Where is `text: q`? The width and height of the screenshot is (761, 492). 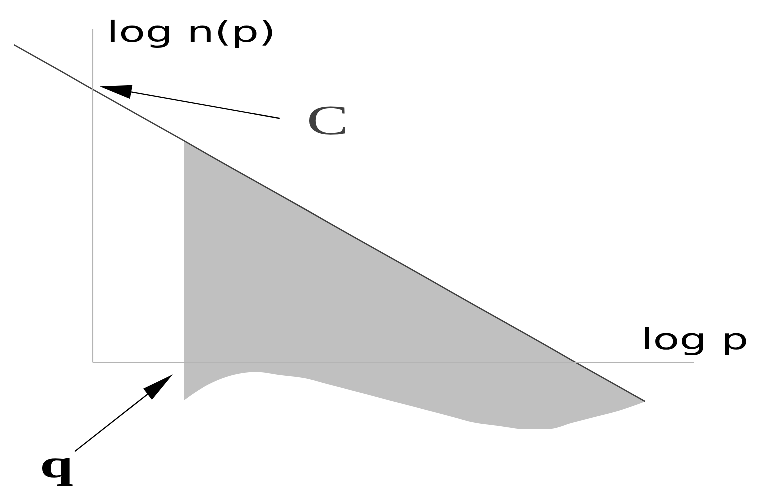 text: q is located at coordinates (57, 465).